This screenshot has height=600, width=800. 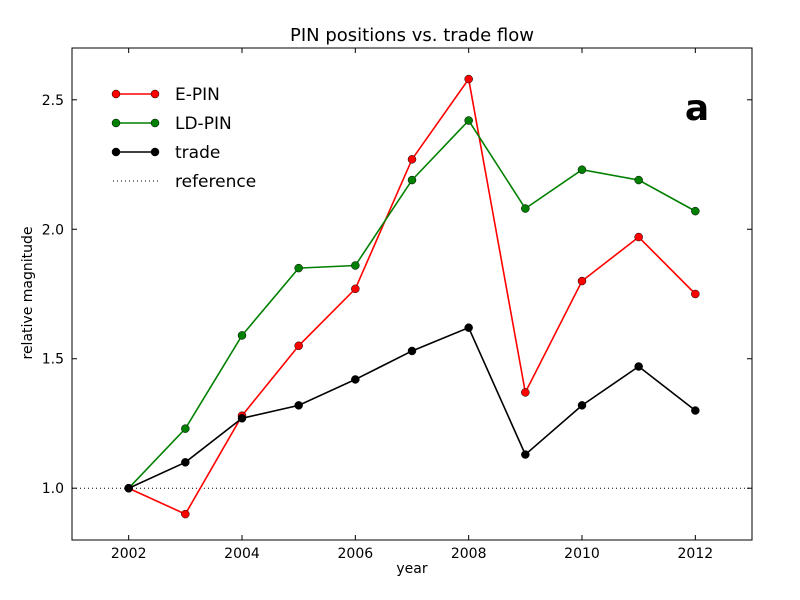 What do you see at coordinates (215, 182) in the screenshot?
I see `legend-label-reference: reference` at bounding box center [215, 182].